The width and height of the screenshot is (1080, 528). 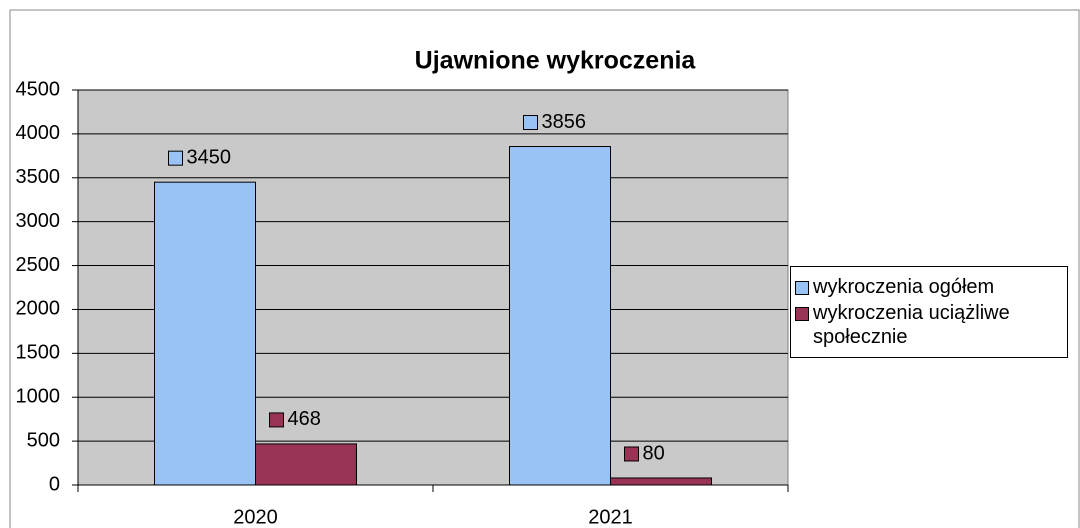 What do you see at coordinates (38, 221) in the screenshot?
I see `y-tick-label: 3000` at bounding box center [38, 221].